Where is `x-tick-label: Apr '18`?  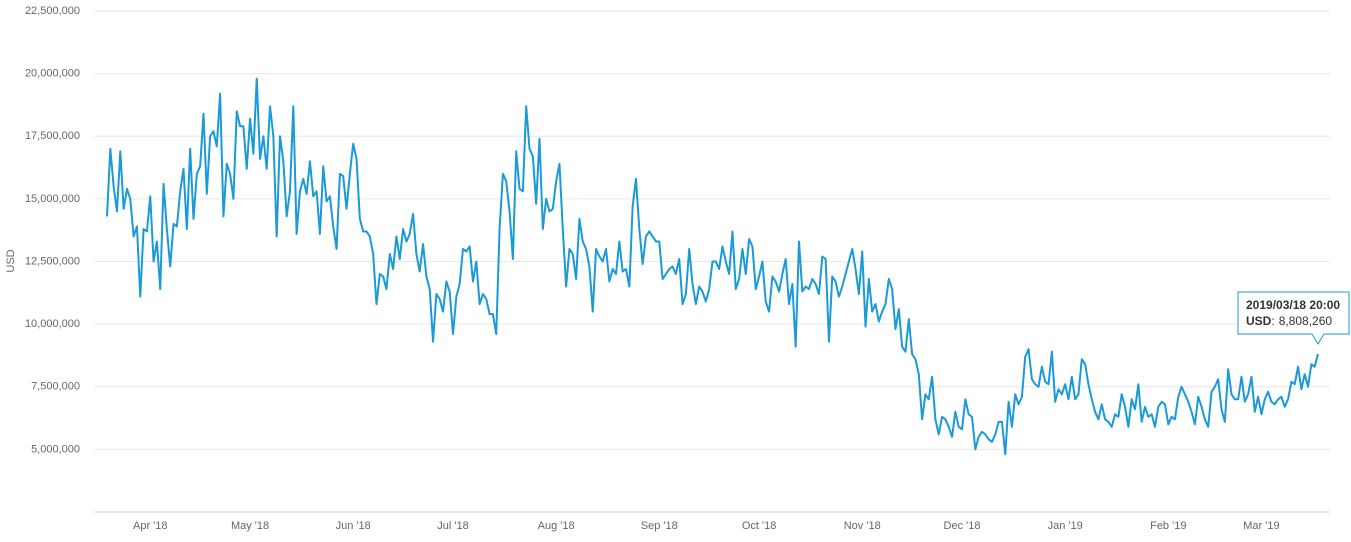
x-tick-label: Apr '18 is located at coordinates (150, 526).